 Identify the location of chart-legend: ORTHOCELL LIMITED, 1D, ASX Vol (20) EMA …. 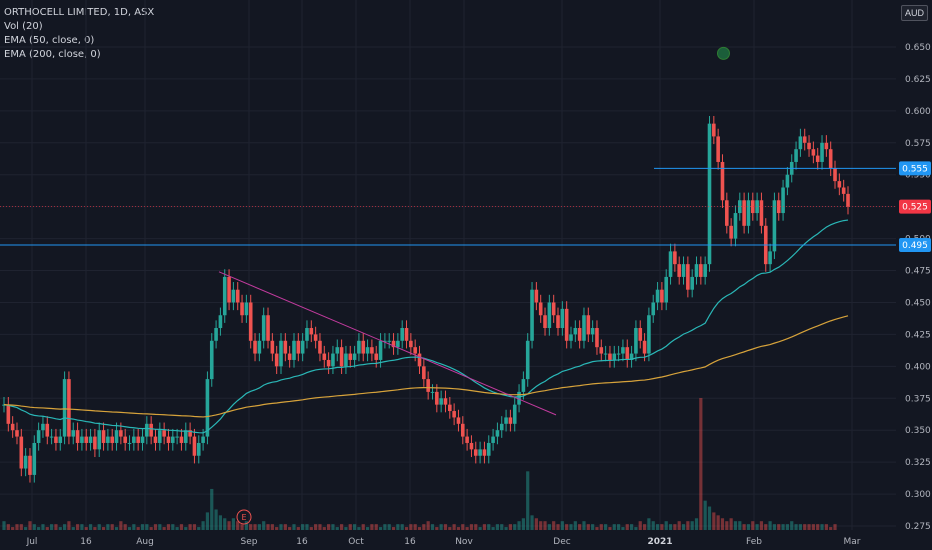
(79, 34).